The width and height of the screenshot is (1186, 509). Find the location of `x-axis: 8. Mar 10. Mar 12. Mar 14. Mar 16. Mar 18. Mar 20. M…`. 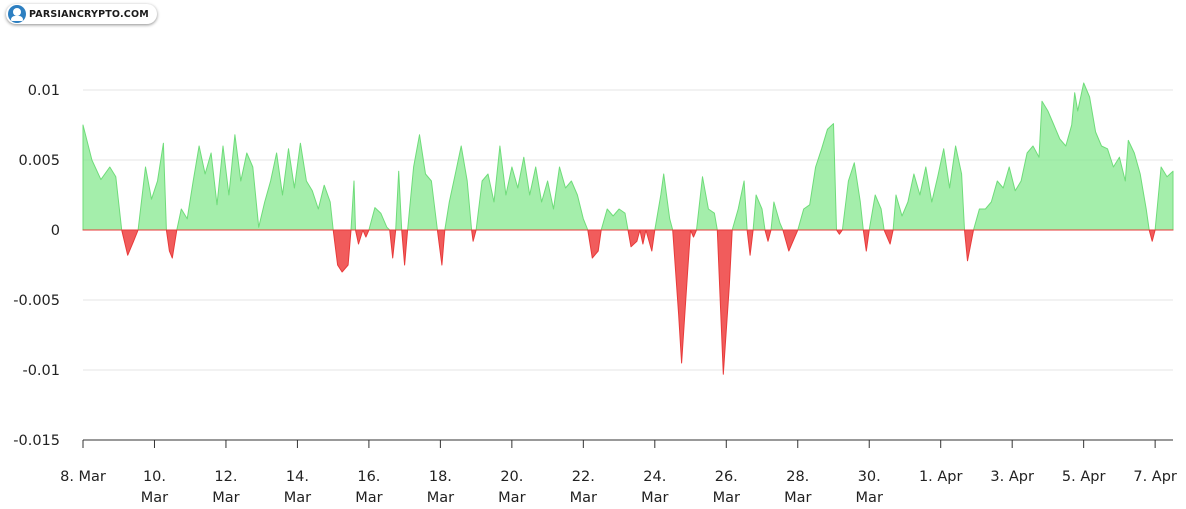

x-axis: 8. Mar 10. Mar 12. Mar 14. Mar 16. Mar 18. Mar 20. M… is located at coordinates (618, 472).